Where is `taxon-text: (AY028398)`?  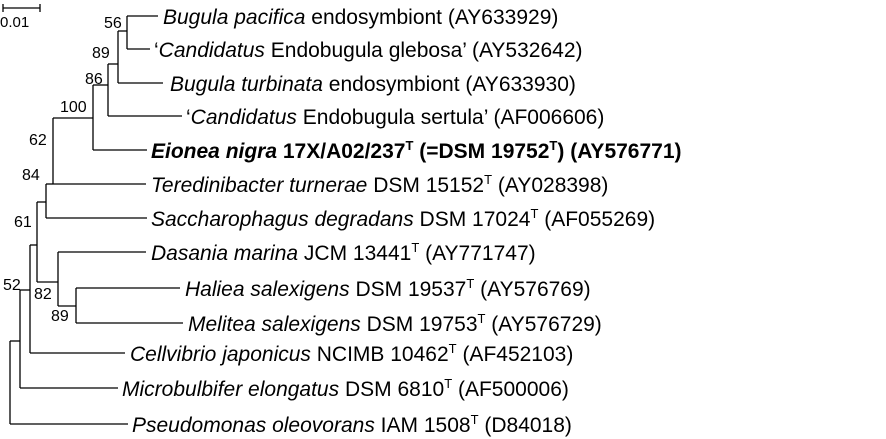
taxon-text: (AY028398) is located at coordinates (550, 185).